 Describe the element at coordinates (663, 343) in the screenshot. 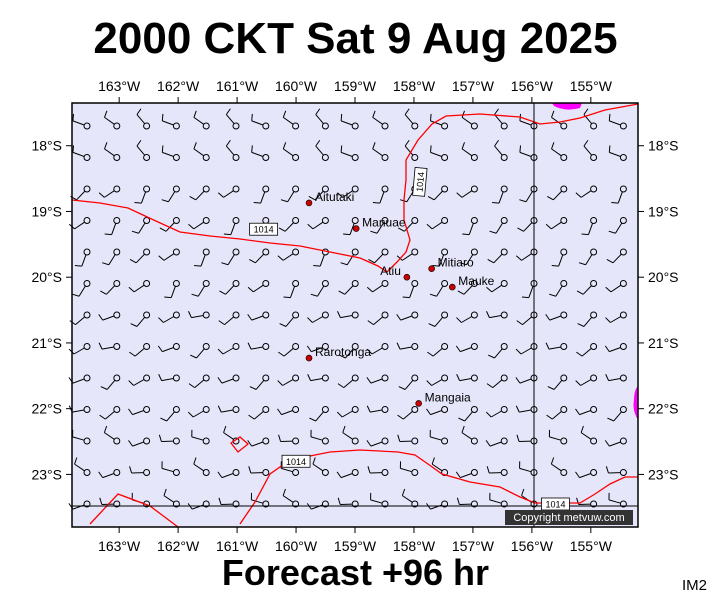

I see `lat-tick-label-right: 21°S` at that location.